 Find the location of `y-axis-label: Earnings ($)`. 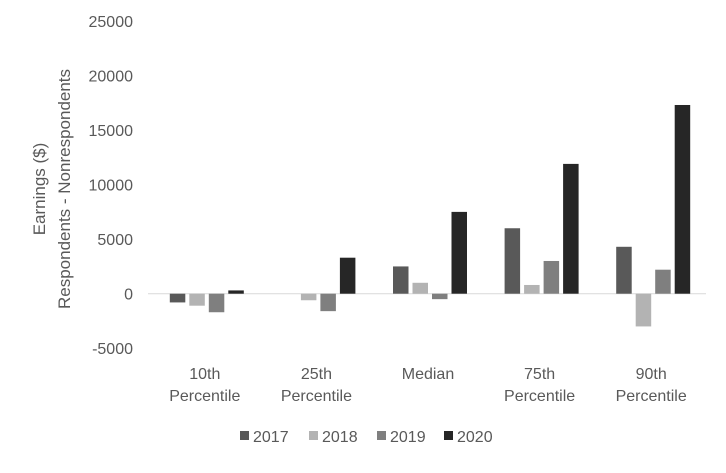

y-axis-label: Earnings ($) is located at coordinates (39, 189).